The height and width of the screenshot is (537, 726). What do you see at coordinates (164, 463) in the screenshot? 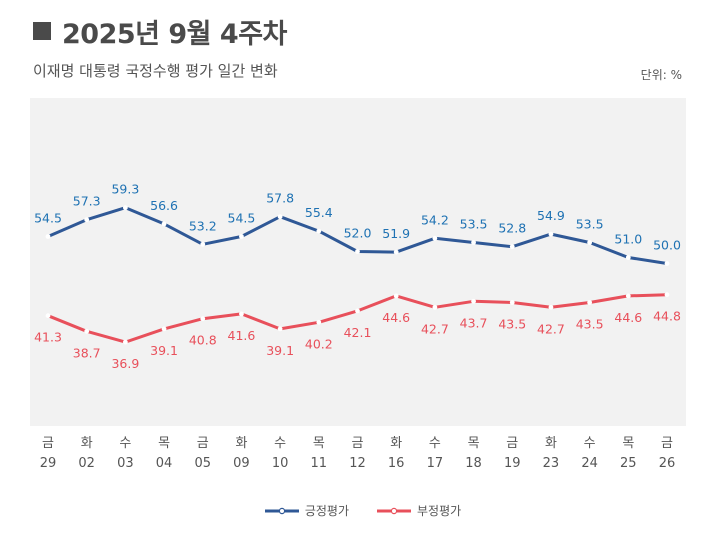
I see `x-tick-date: 04` at bounding box center [164, 463].